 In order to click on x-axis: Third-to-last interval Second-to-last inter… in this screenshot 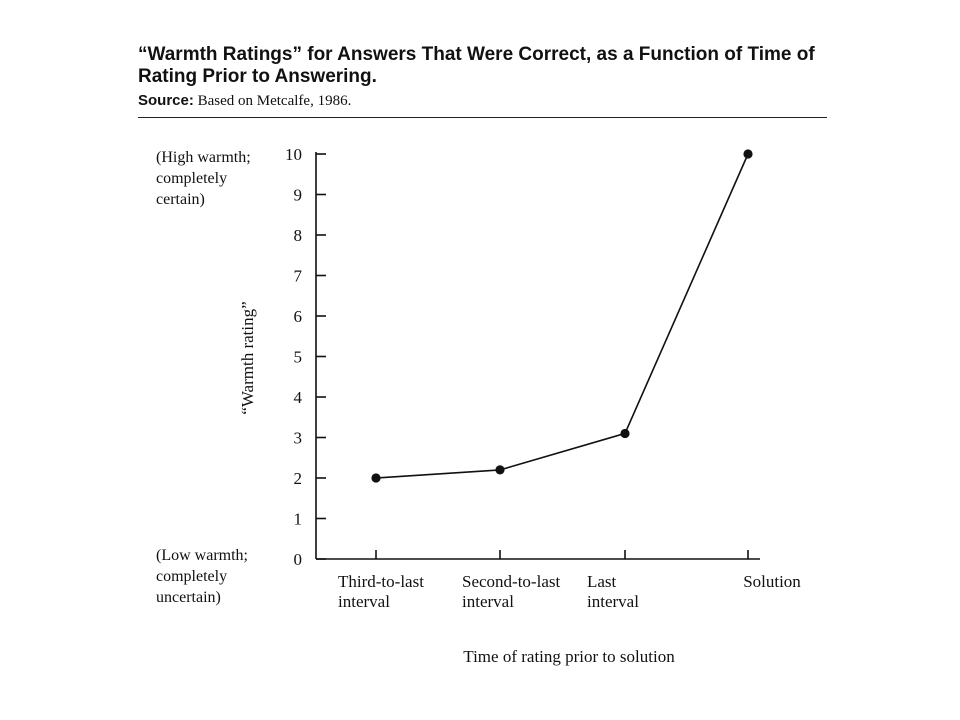, I will do `click(558, 608)`.